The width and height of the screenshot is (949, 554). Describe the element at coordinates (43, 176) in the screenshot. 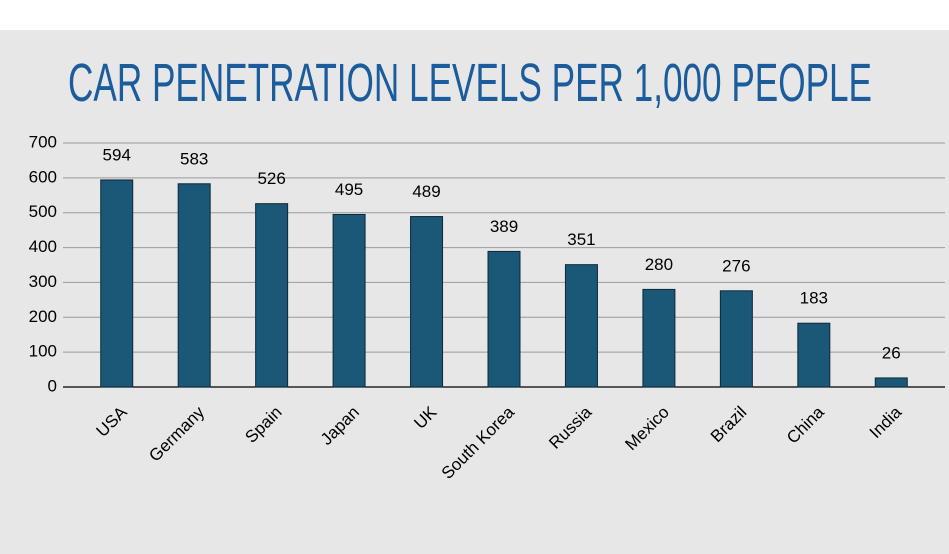

I see `y-tick-label: 600` at that location.